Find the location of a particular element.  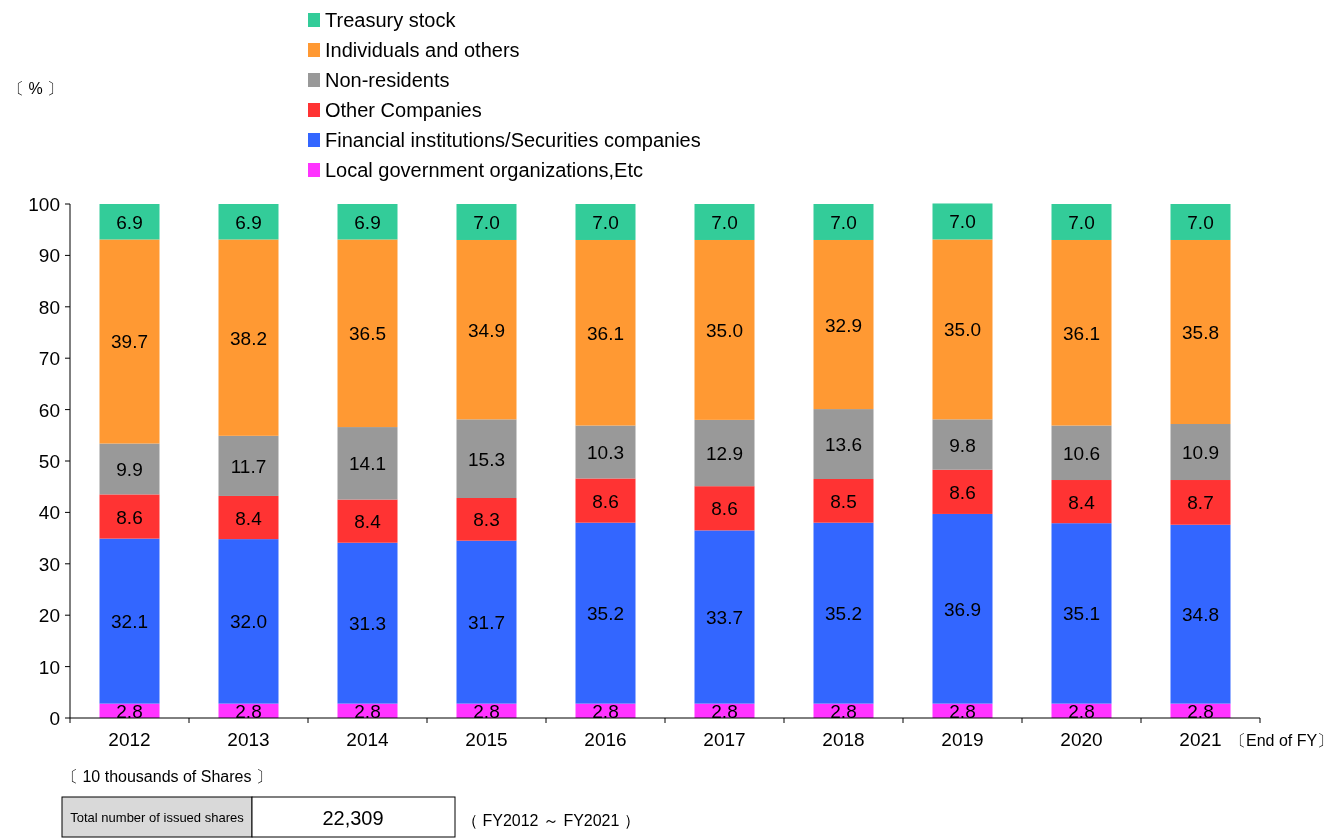

data-label: 34.8 is located at coordinates (1200, 615).